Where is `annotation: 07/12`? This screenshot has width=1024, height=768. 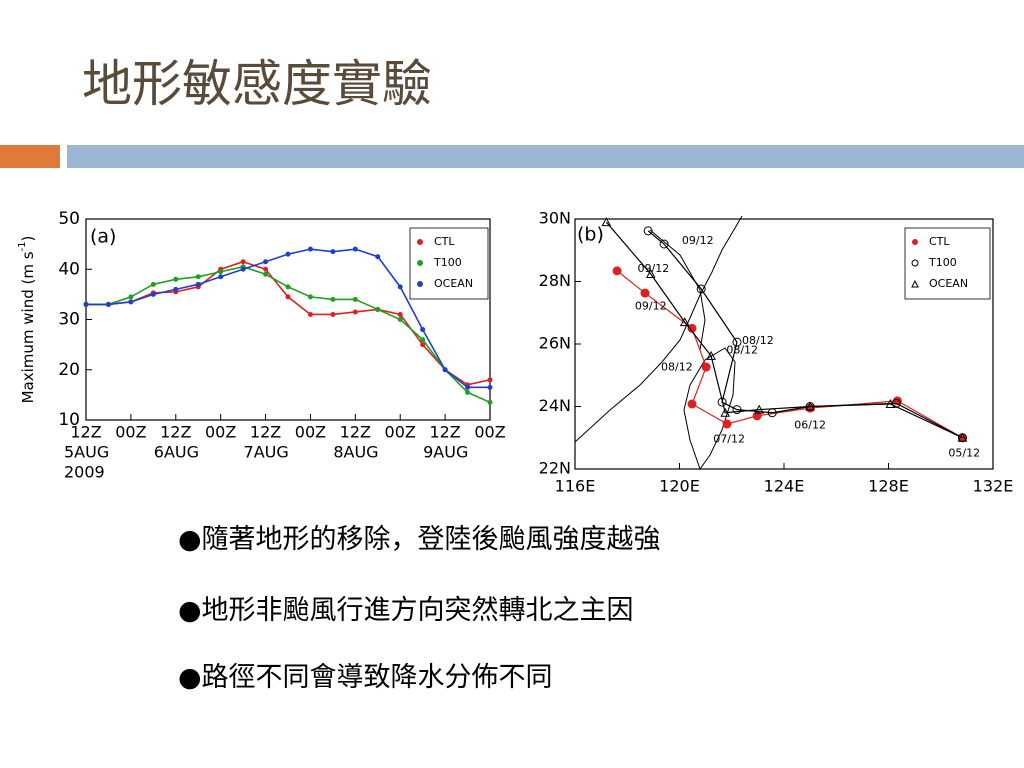
annotation: 07/12 is located at coordinates (729, 438).